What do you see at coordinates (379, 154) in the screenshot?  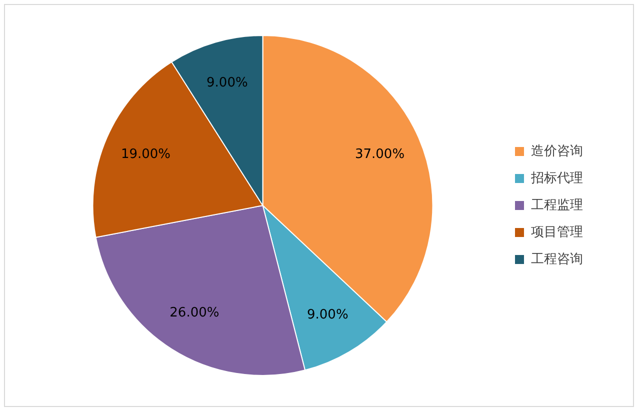 I see `data-label: 37.00%` at bounding box center [379, 154].